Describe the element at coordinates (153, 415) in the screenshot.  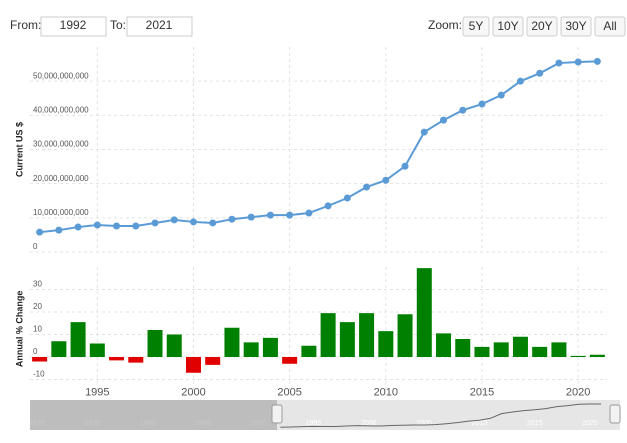
I see `navigator-mask` at that location.